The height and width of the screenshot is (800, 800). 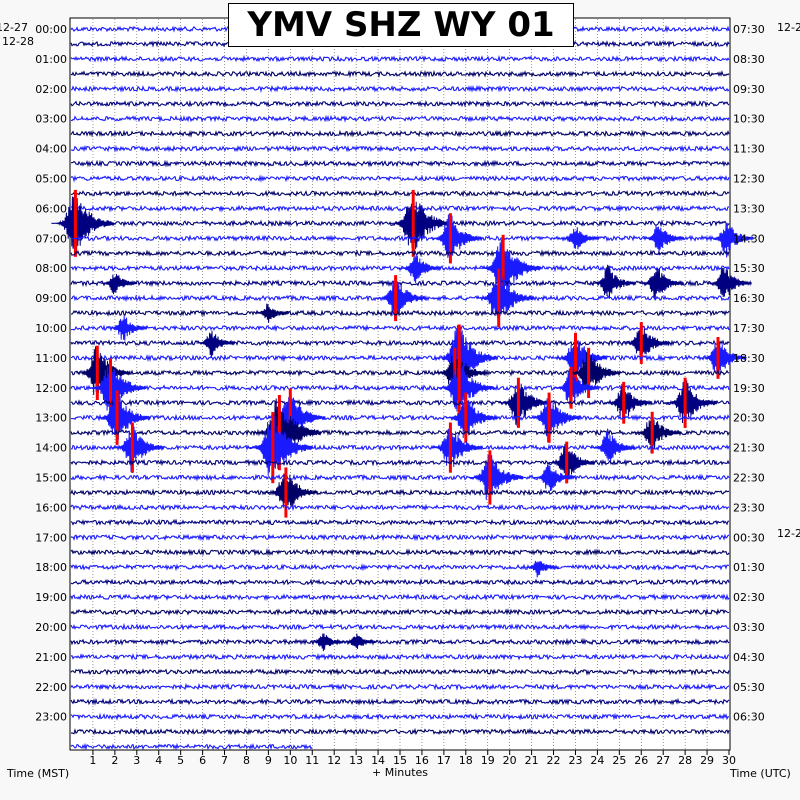 What do you see at coordinates (51, 597) in the screenshot?
I see `left-time-label: 19:00` at bounding box center [51, 597].